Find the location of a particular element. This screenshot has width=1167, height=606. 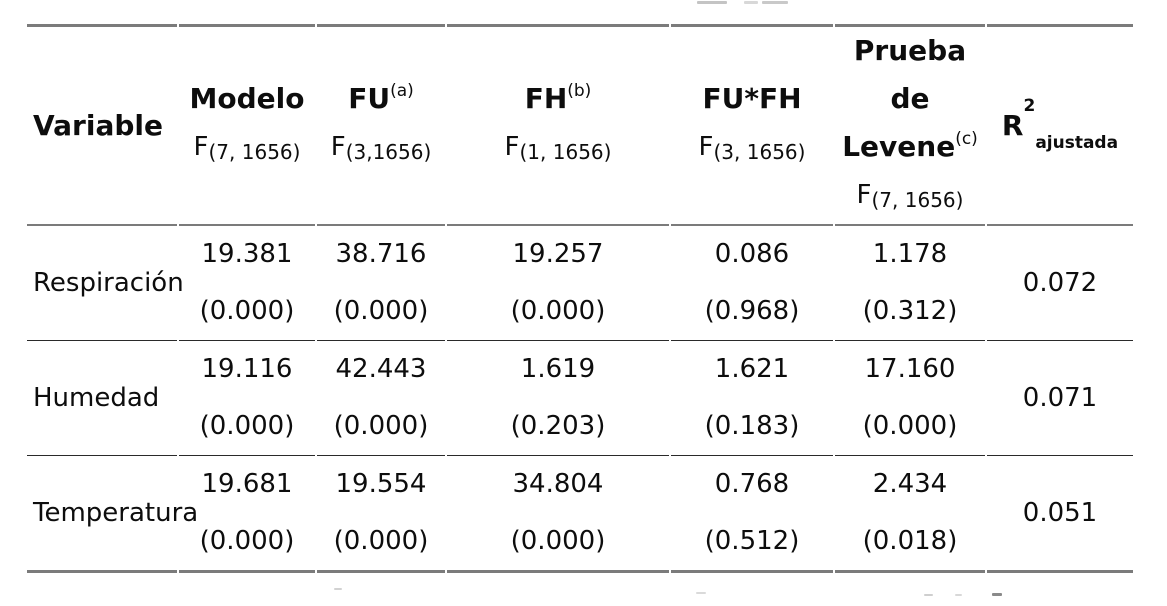

cell-respiracion-fh: 19.257 (0.000) is located at coordinates (558, 283).